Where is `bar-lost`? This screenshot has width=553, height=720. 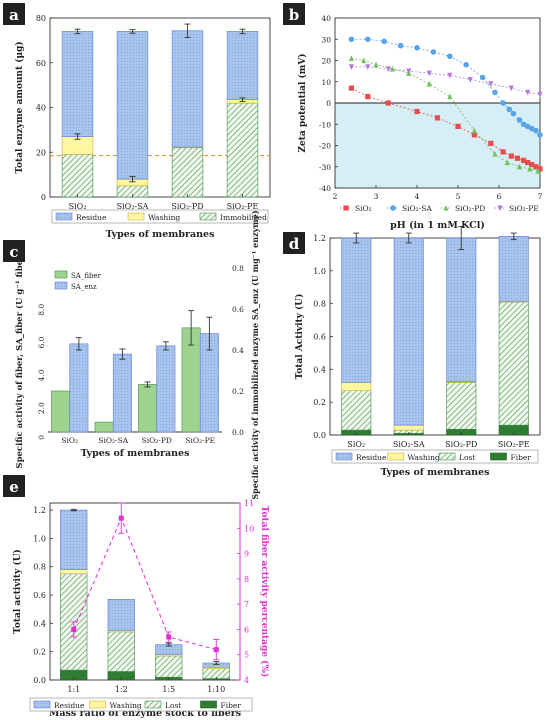
bar-lost is located at coordinates (356, 410).